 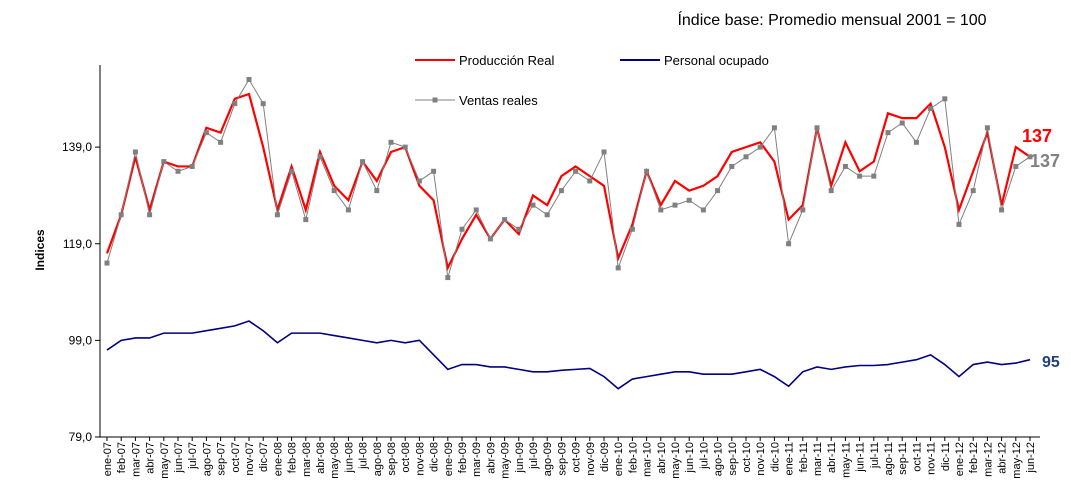 What do you see at coordinates (889, 458) in the screenshot?
I see `x-tick-label: ago-11` at bounding box center [889, 458].